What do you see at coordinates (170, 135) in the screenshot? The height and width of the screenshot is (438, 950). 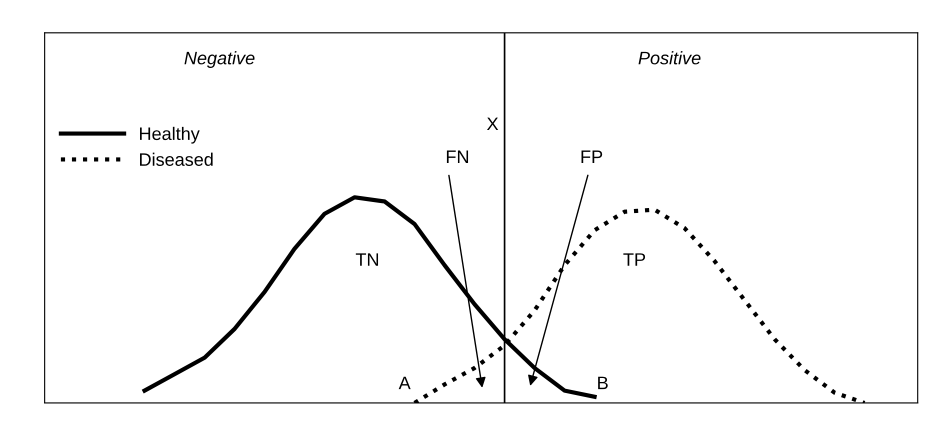 I see `legend-label: Healthy` at bounding box center [170, 135].